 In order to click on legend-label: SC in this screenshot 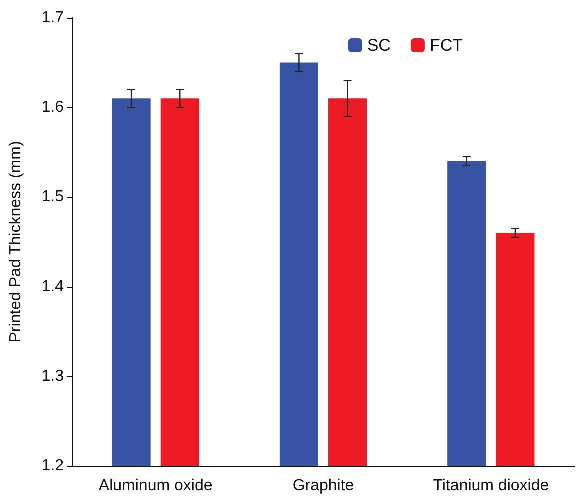, I will do `click(379, 45)`.